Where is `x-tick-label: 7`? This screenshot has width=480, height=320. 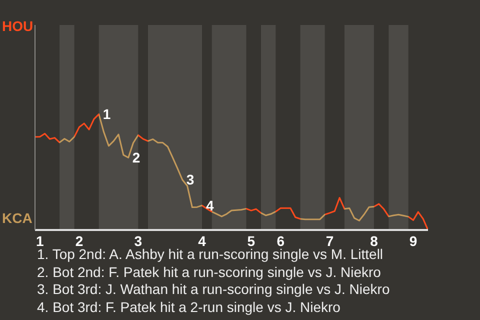
x-tick-label: 7 is located at coordinates (330, 240).